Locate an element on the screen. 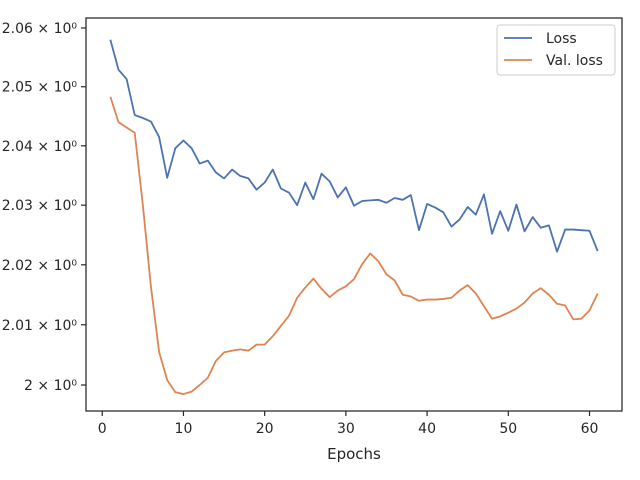 This screenshot has height=480, width=640. legend-label-loss: Loss is located at coordinates (561, 39).